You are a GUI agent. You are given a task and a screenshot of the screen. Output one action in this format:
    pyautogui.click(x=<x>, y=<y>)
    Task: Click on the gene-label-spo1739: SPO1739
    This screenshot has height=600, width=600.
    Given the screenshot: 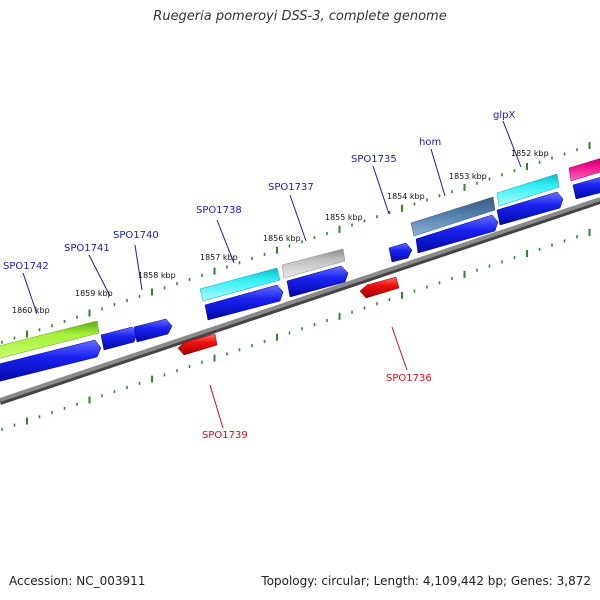 What is the action you would take?
    pyautogui.click(x=225, y=435)
    